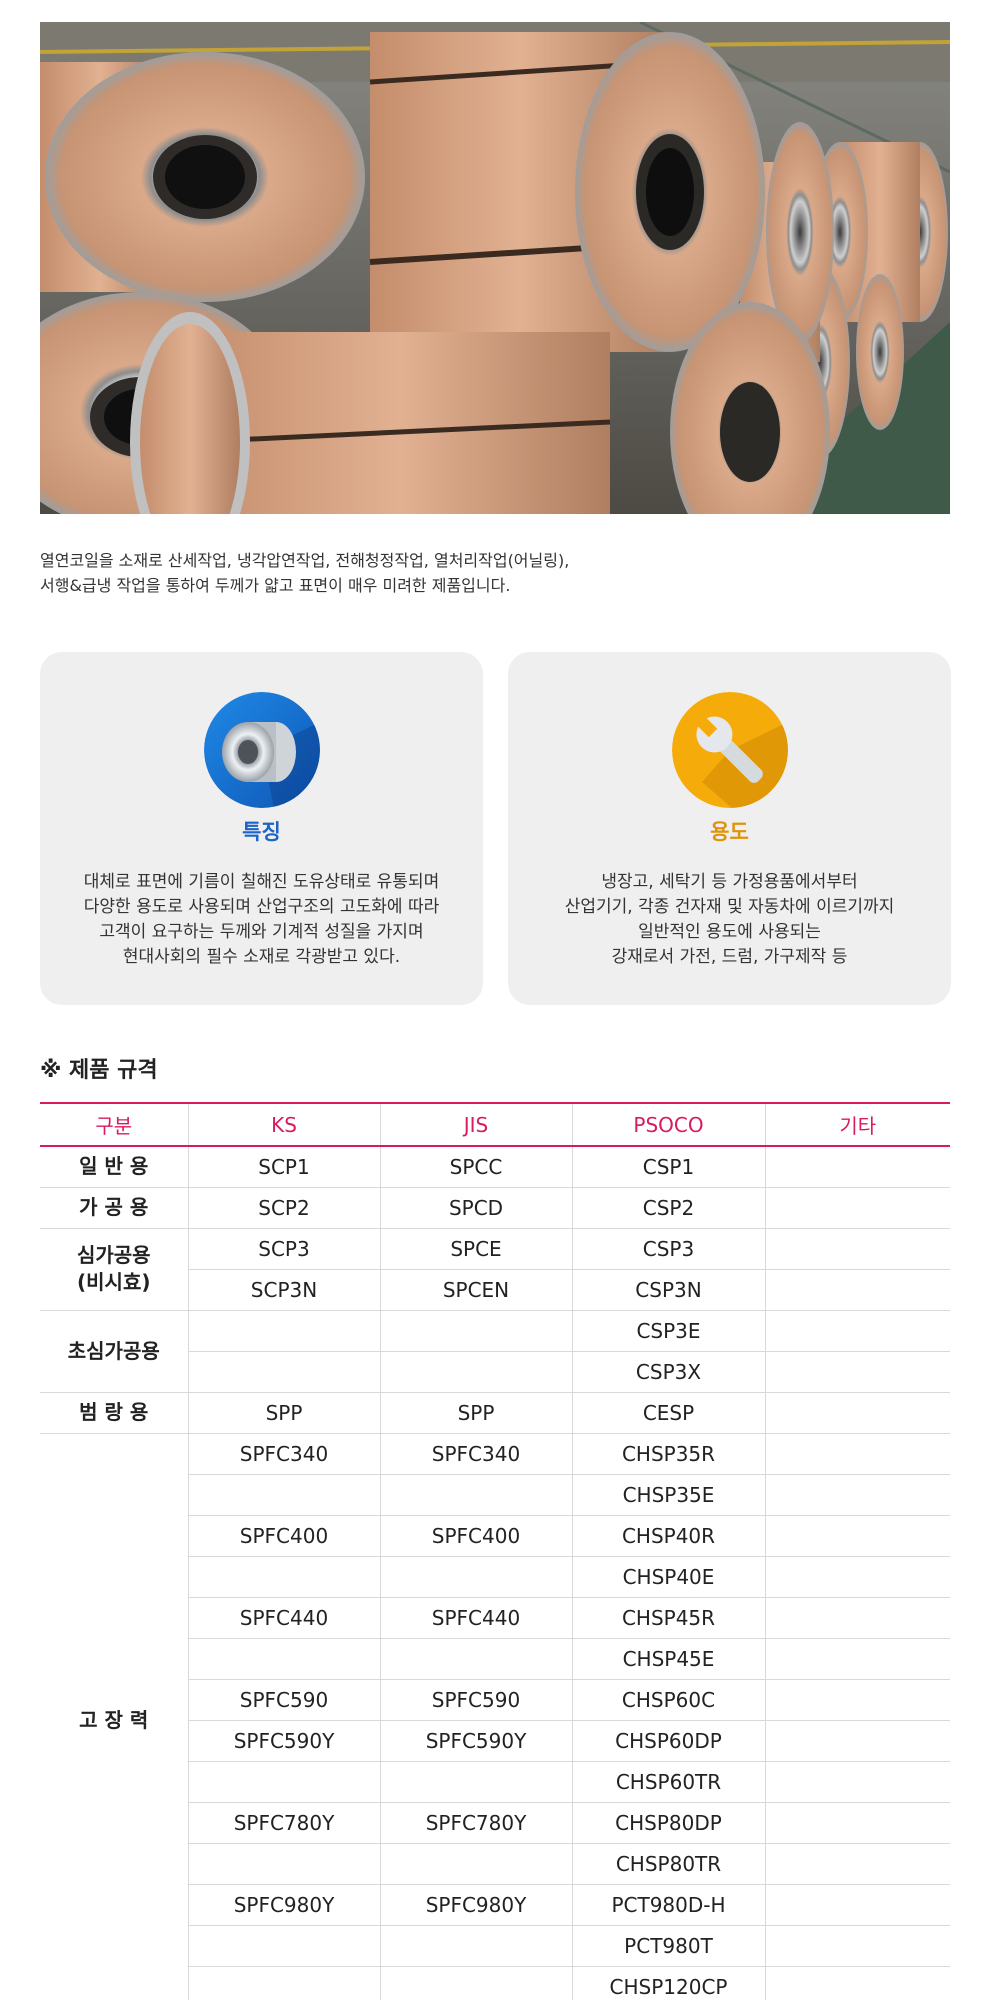  I want to click on table-row: 범 랑 용 SPP SPP CESP, so click(495, 1413).